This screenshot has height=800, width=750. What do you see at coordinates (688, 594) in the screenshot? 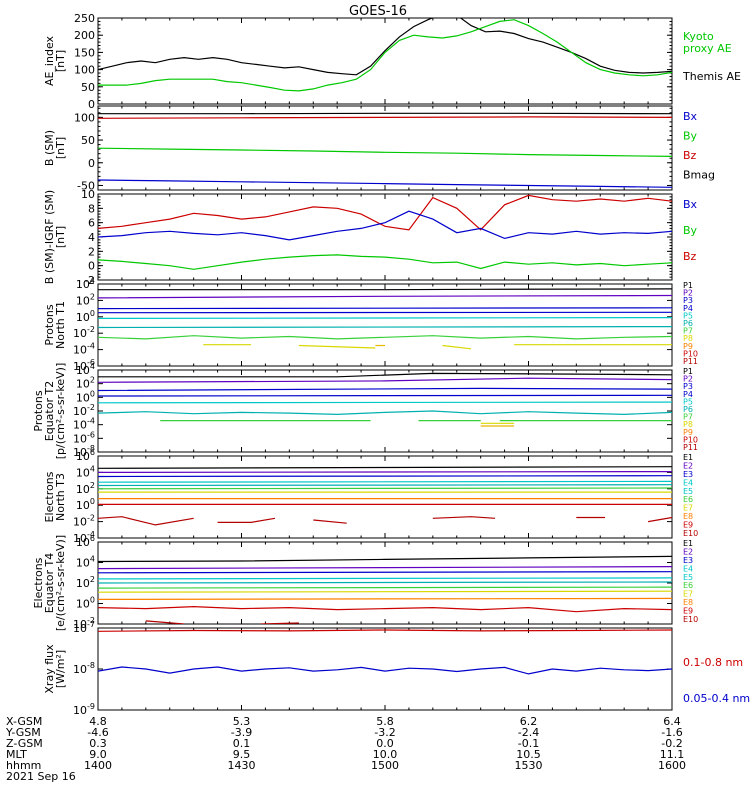
I see `legend-label: E7` at bounding box center [688, 594].